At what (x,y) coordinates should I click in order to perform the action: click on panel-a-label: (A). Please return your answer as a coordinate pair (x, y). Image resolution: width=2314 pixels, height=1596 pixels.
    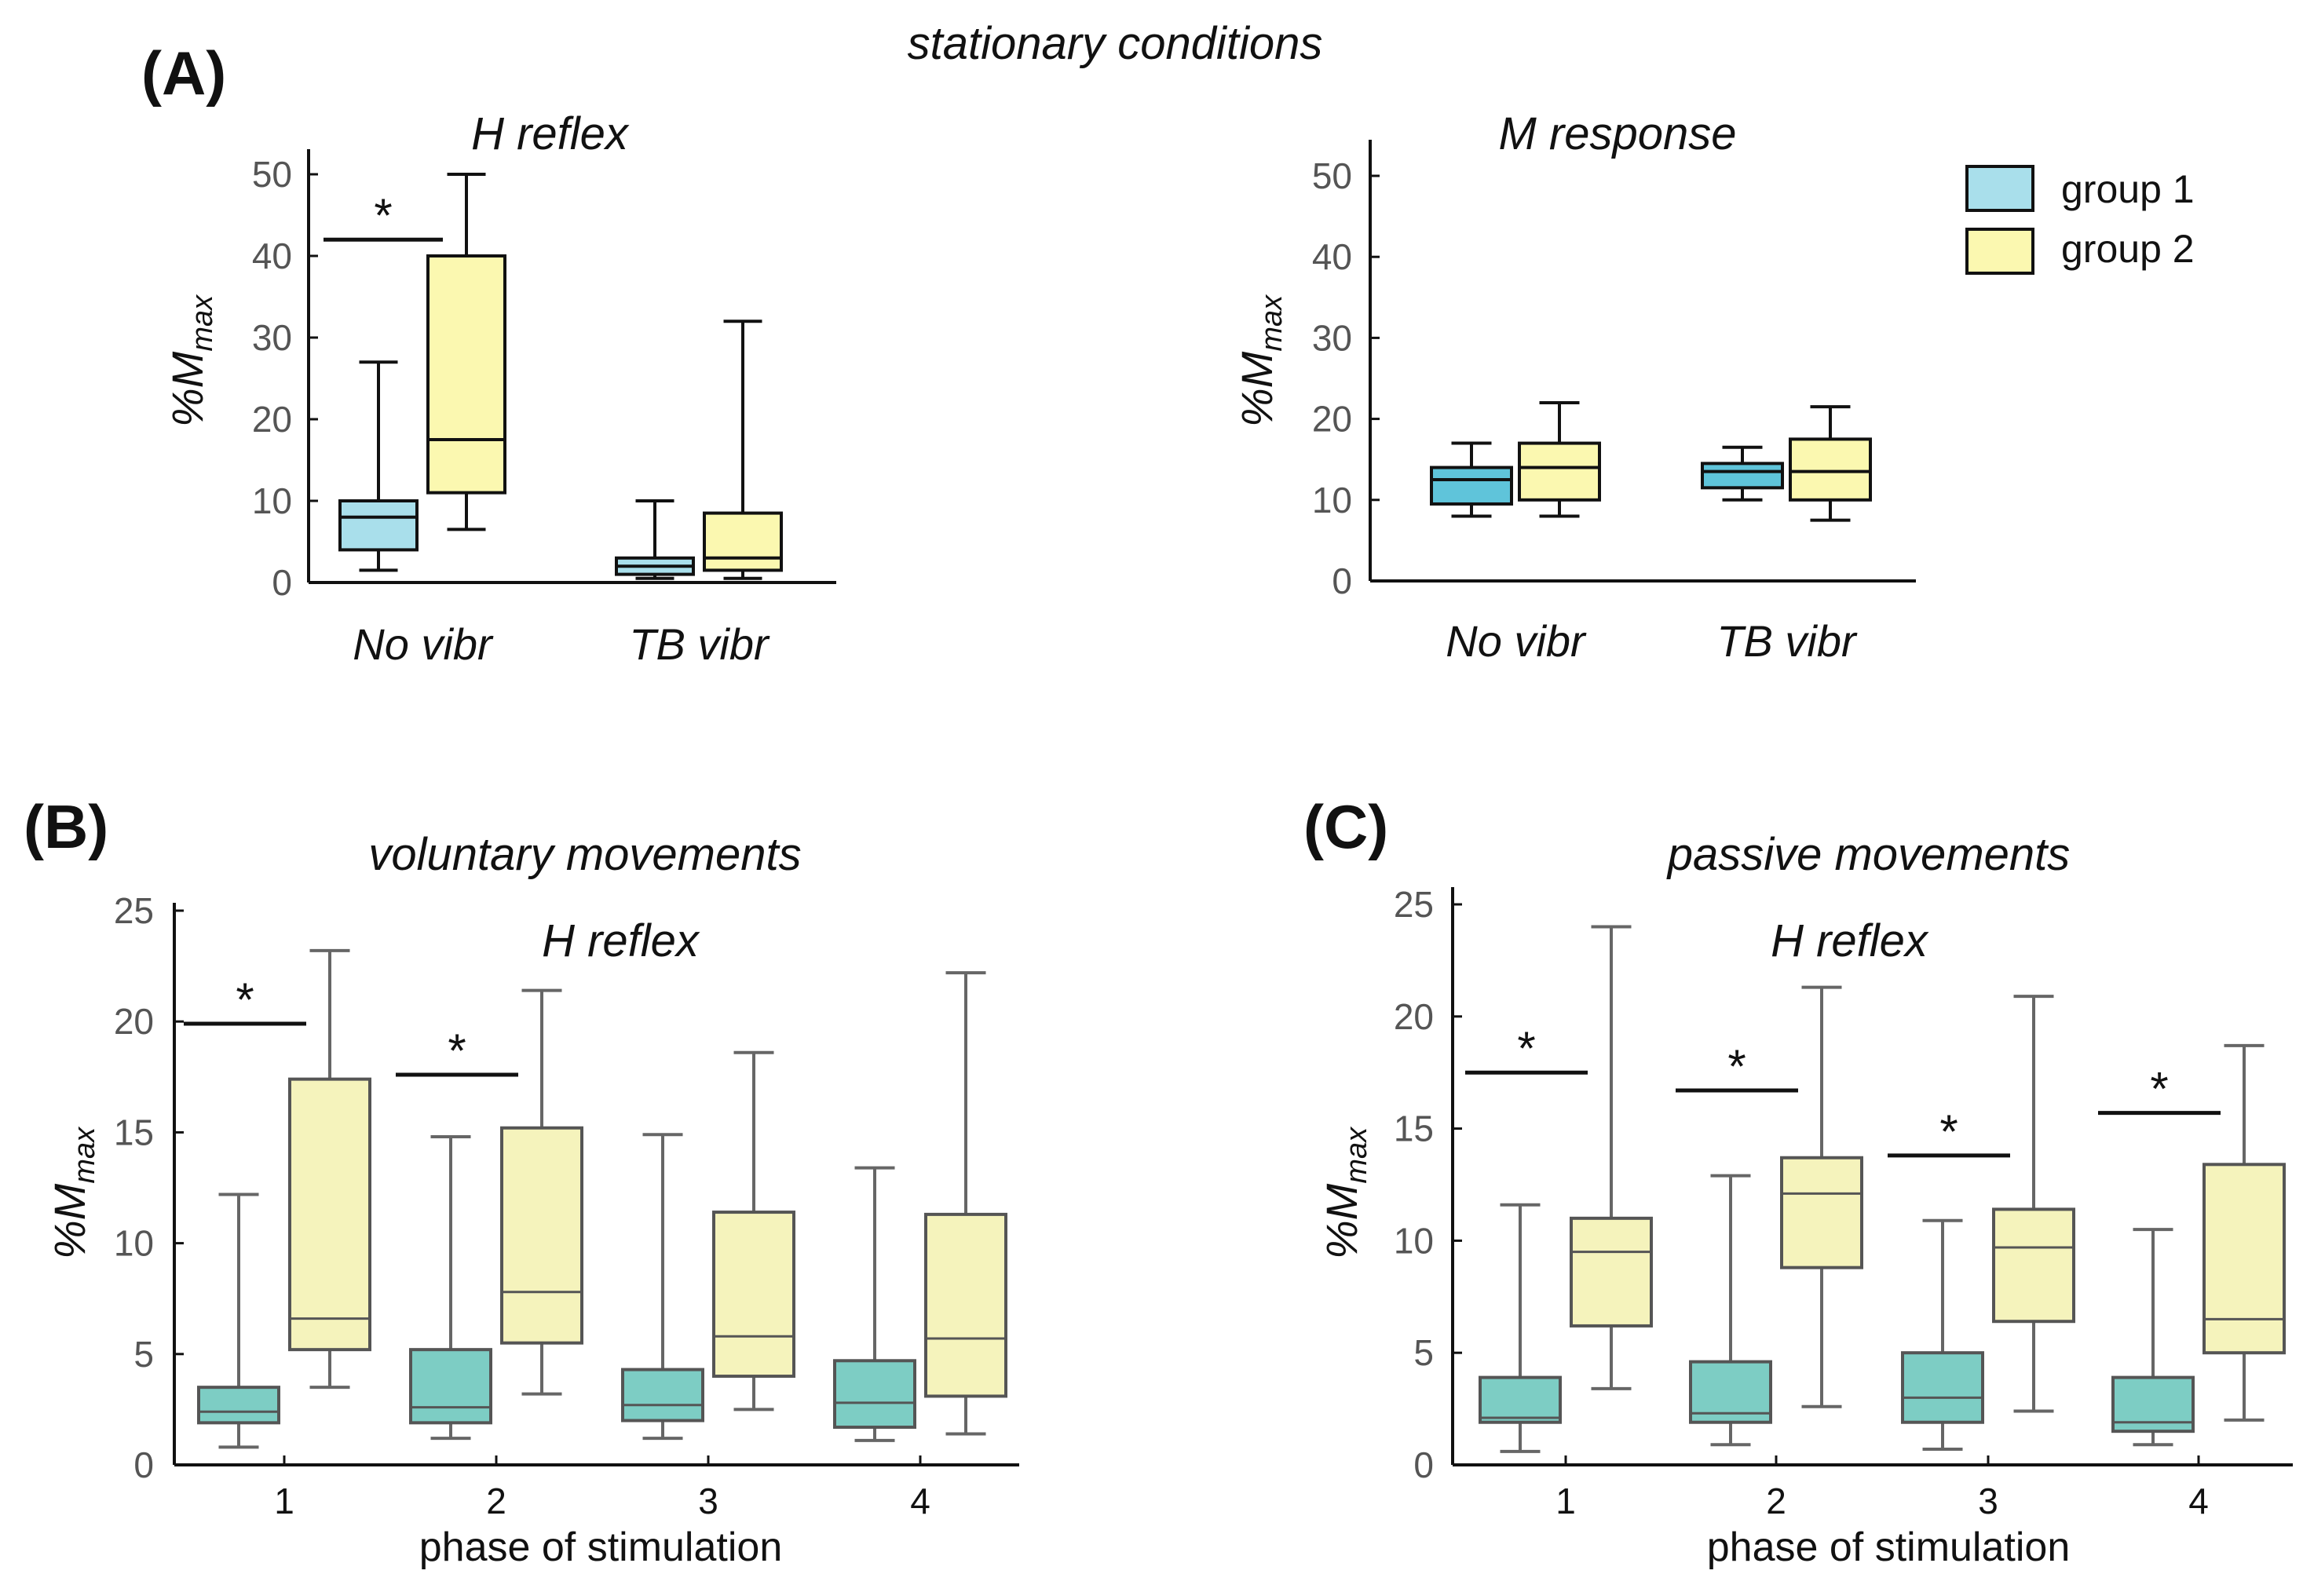
    Looking at the image, I should click on (183, 73).